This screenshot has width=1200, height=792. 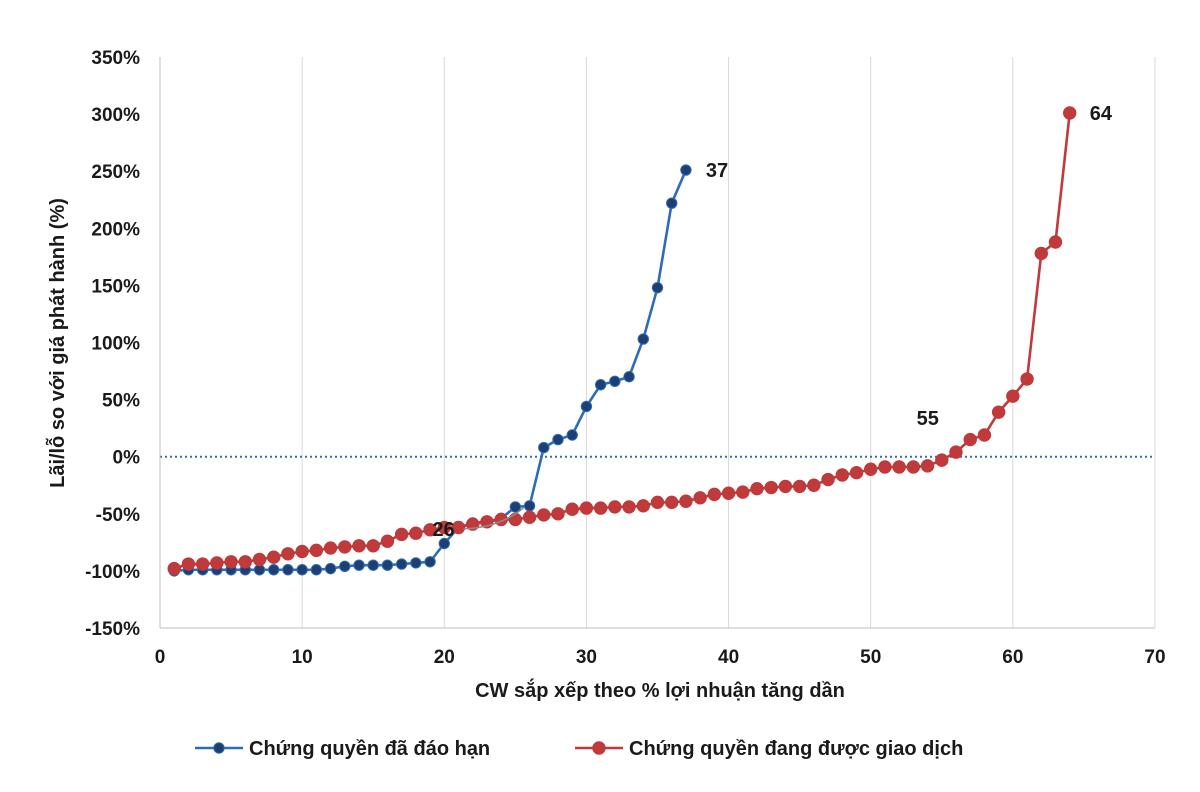 What do you see at coordinates (112, 572) in the screenshot?
I see `y-tick-label: -100%` at bounding box center [112, 572].